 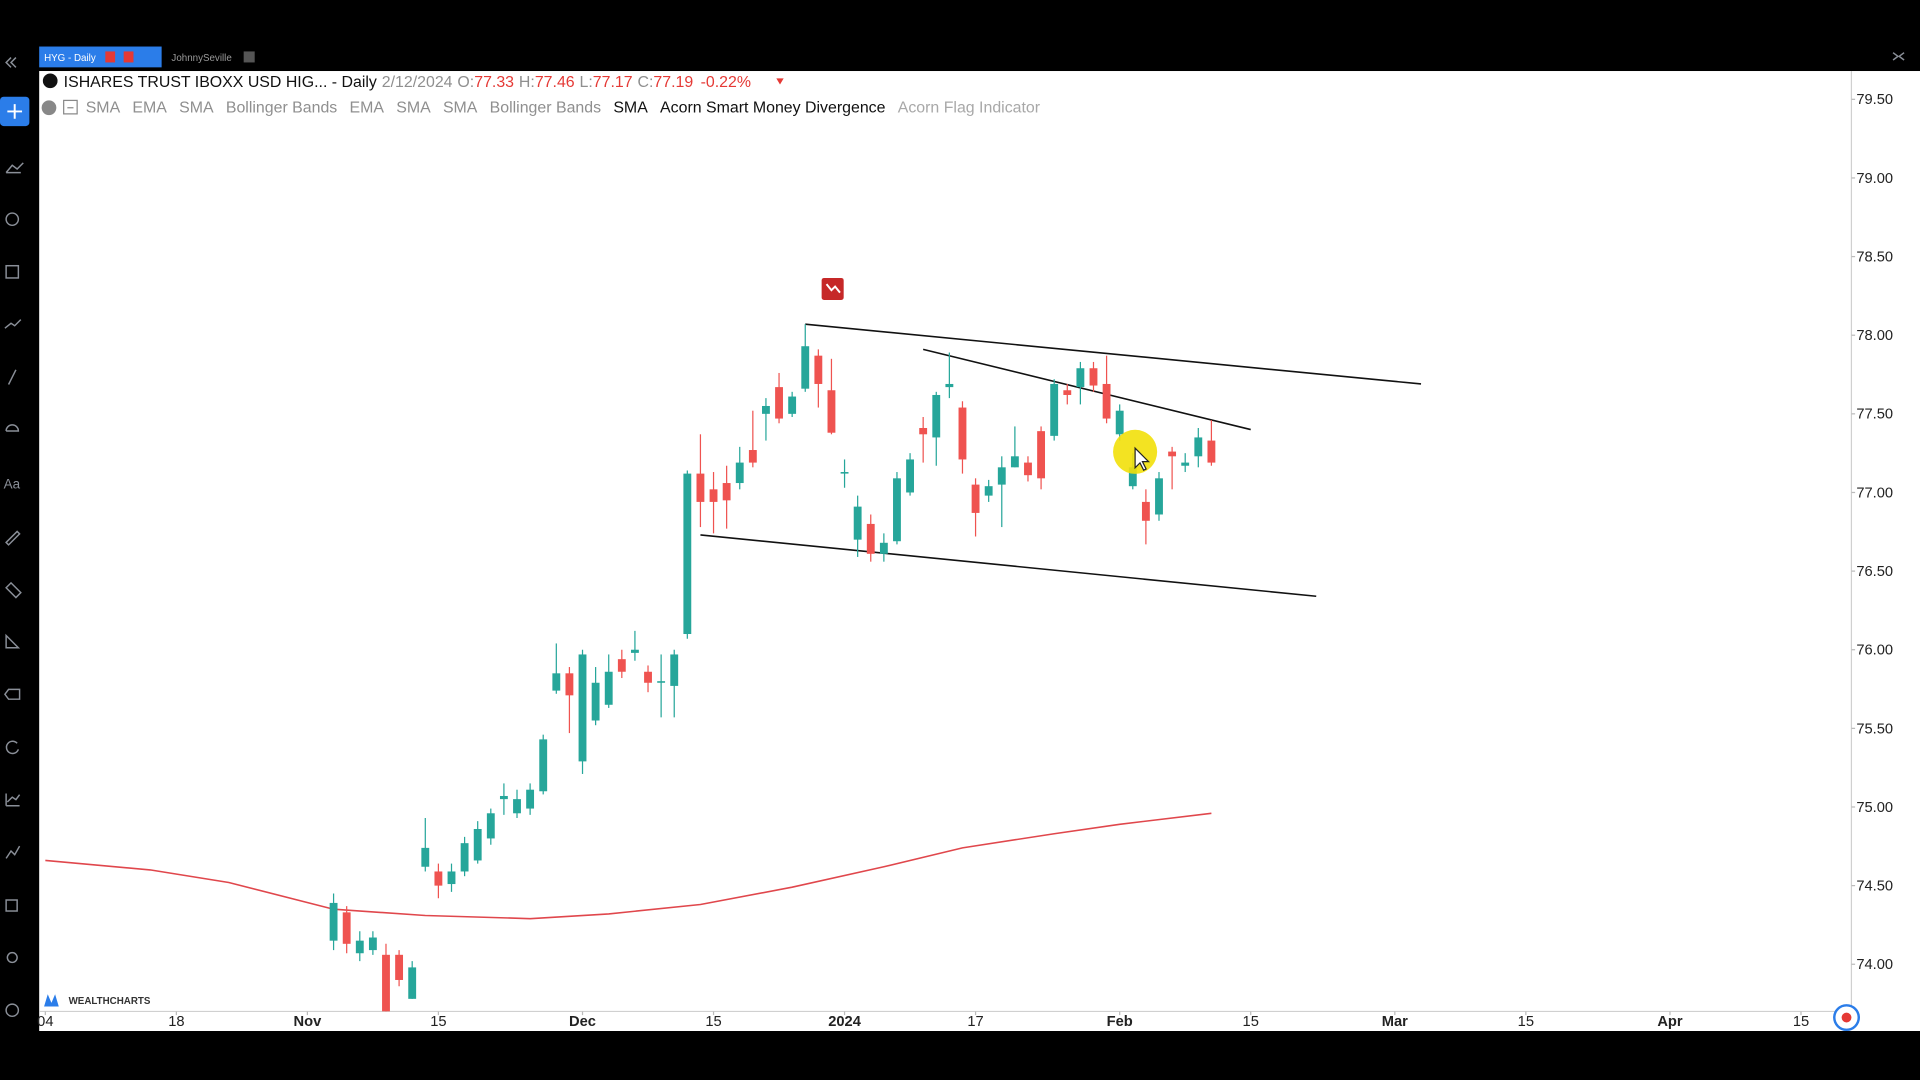 I want to click on ohlc-label: H:, so click(x=527, y=82).